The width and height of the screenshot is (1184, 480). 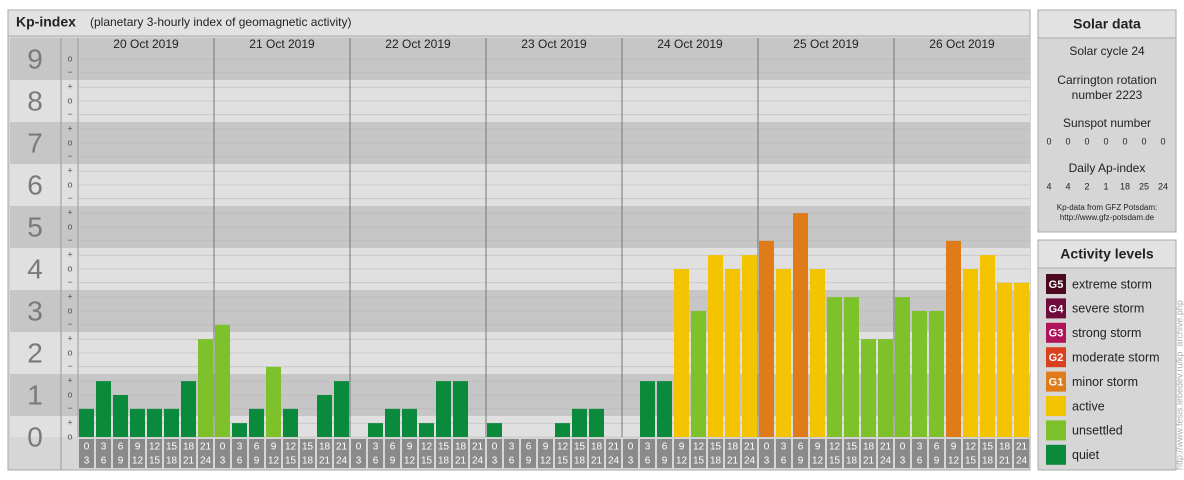 I want to click on carrington: number 2223, so click(x=1107, y=95).